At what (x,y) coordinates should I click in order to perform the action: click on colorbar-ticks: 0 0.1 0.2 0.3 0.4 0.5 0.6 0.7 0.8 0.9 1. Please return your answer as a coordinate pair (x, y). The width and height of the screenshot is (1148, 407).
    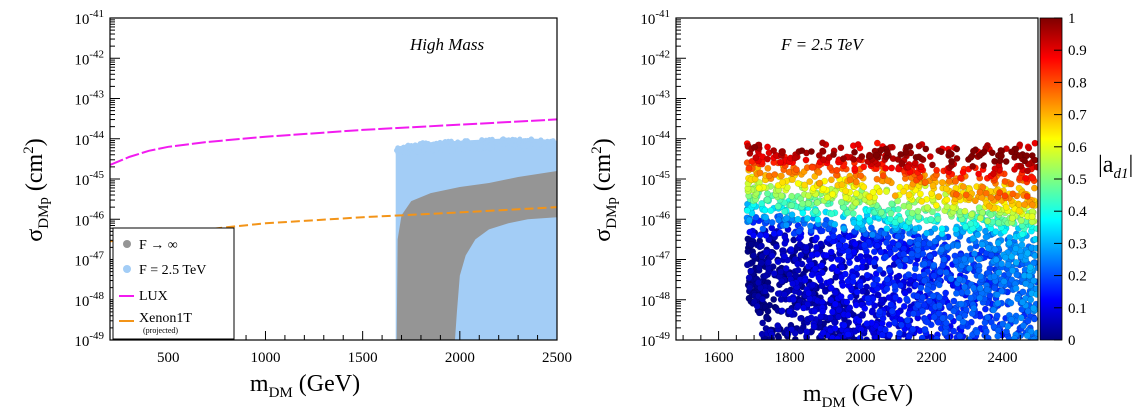
    Looking at the image, I should click on (1070, 180).